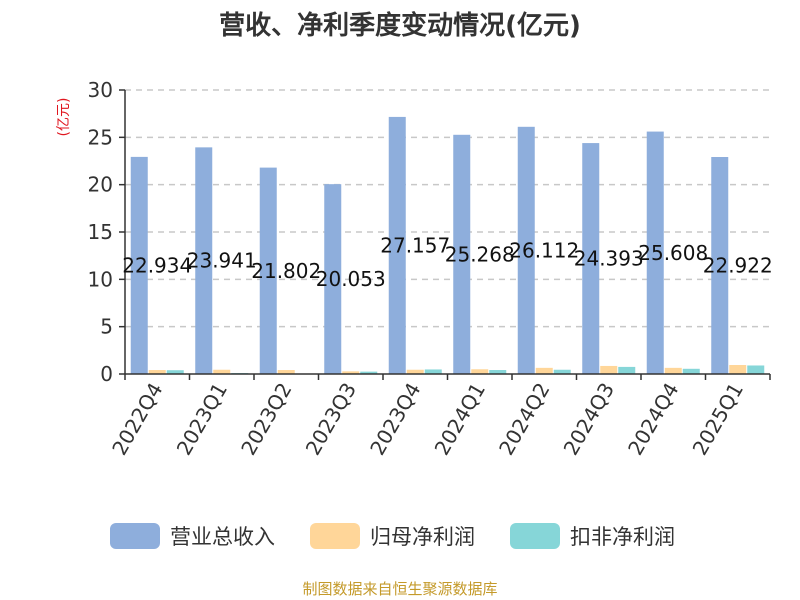  What do you see at coordinates (395, 419) in the screenshot?
I see `x-tick-label: 2023Q4` at bounding box center [395, 419].